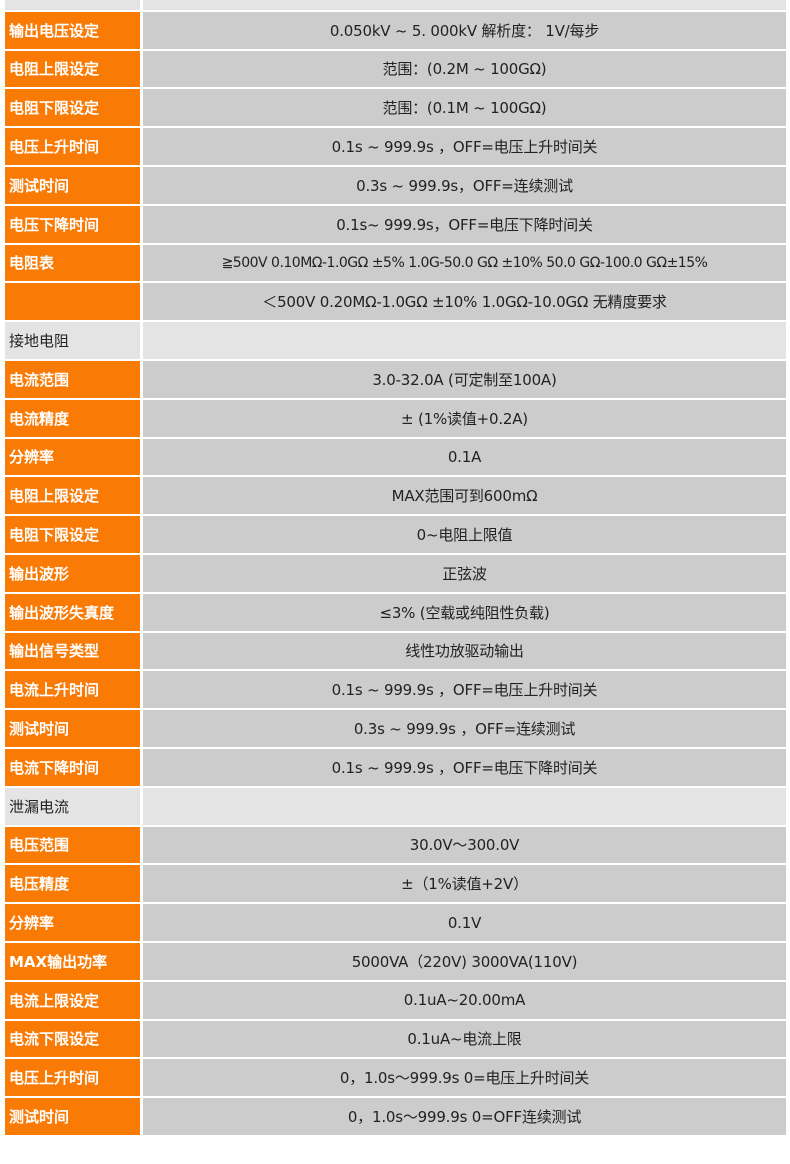 Image resolution: width=790 pixels, height=1164 pixels. I want to click on spec-label: 接地电阻, so click(72, 340).